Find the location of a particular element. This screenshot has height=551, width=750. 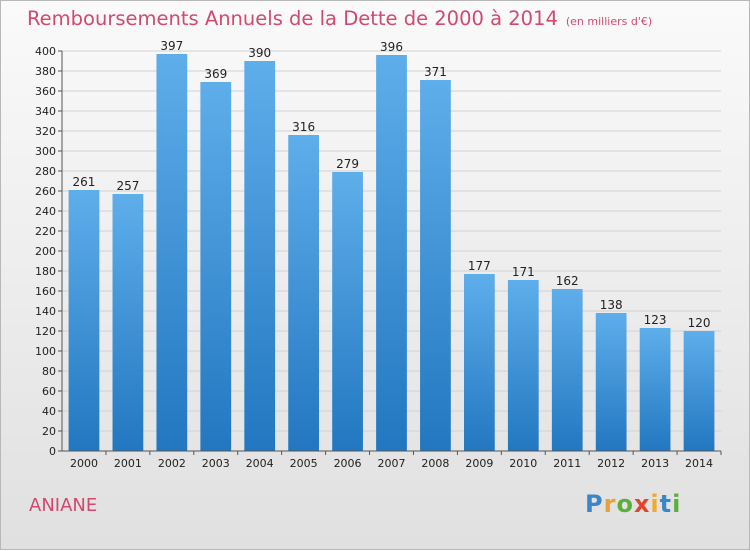

x-tick-label: 2008 is located at coordinates (435, 463).